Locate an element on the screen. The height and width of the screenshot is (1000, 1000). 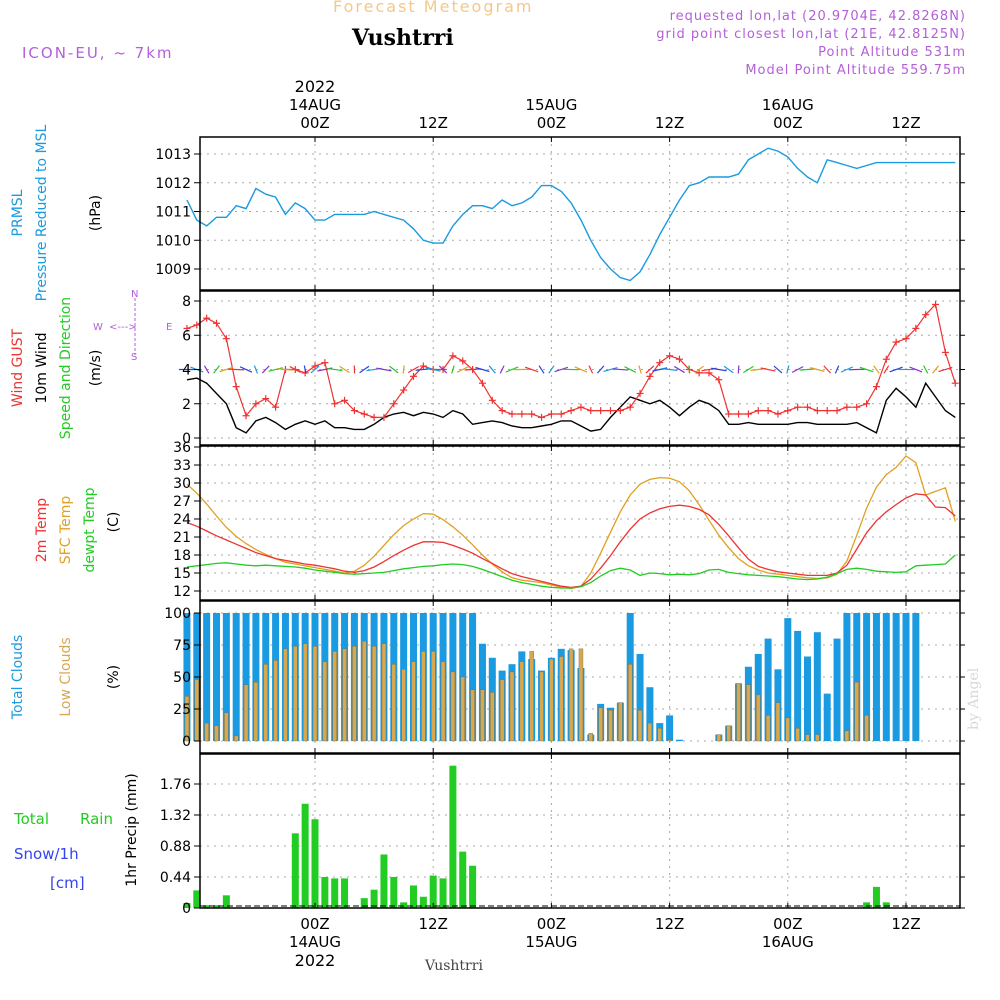
compass-w: W is located at coordinates (98, 327).